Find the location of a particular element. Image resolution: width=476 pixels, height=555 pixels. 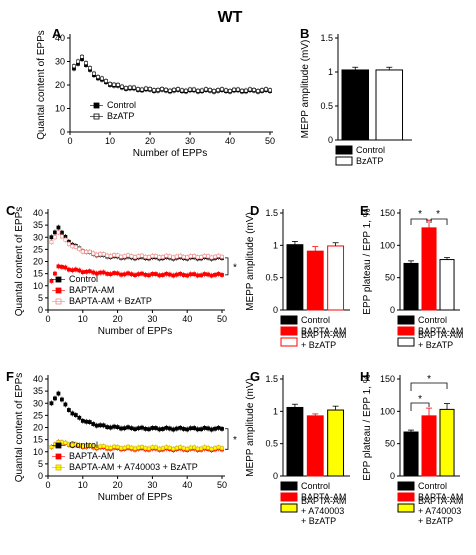

y-tick-label: 40 is located at coordinates (38, 379).